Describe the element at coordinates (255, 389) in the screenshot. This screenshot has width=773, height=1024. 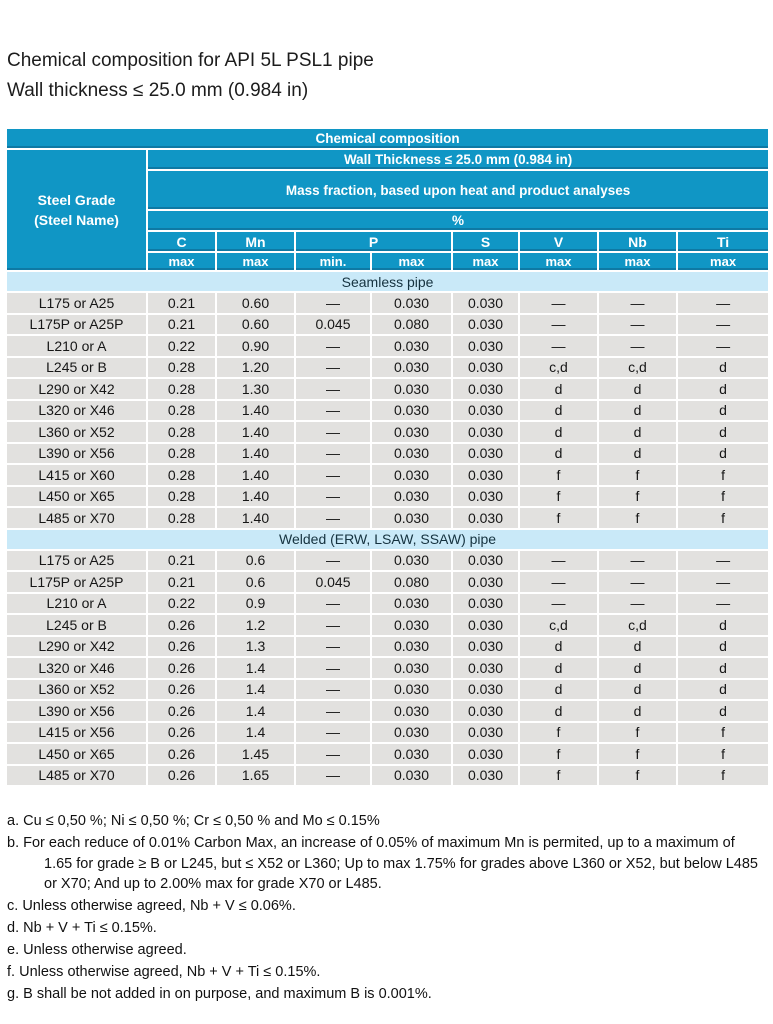
I see `value-cell: 1.30` at that location.